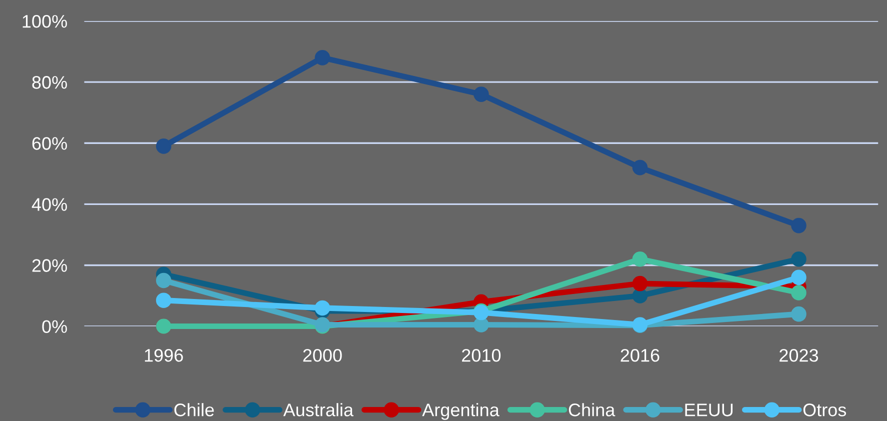  I want to click on x-tick-label: 2016, so click(640, 355).